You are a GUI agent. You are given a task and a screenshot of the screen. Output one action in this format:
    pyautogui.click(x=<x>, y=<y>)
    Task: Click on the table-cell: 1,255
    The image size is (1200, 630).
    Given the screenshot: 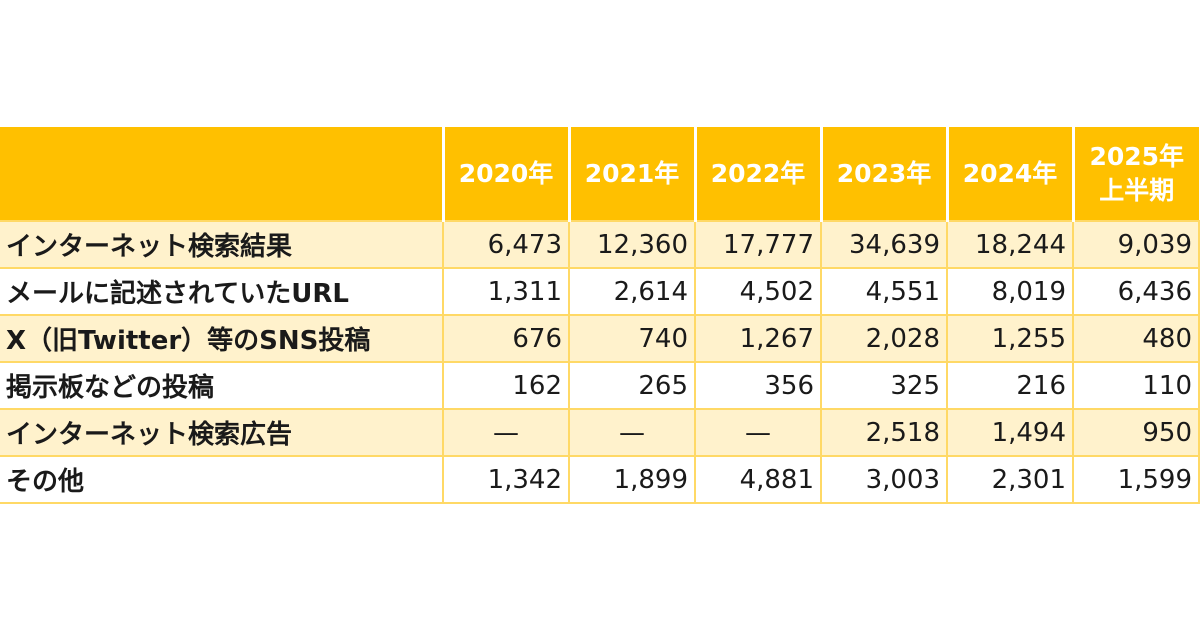 What is the action you would take?
    pyautogui.click(x=1010, y=338)
    